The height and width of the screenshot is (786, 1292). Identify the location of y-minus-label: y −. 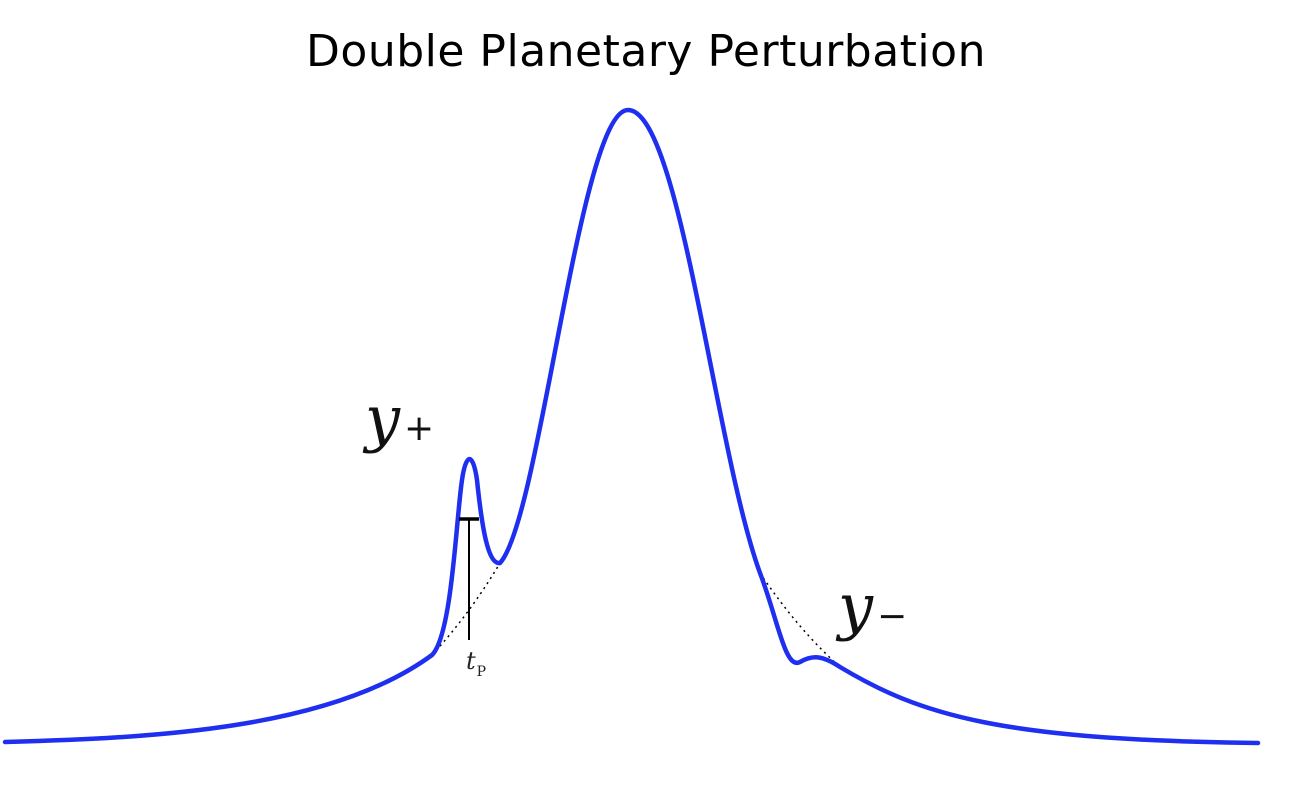
(871, 606).